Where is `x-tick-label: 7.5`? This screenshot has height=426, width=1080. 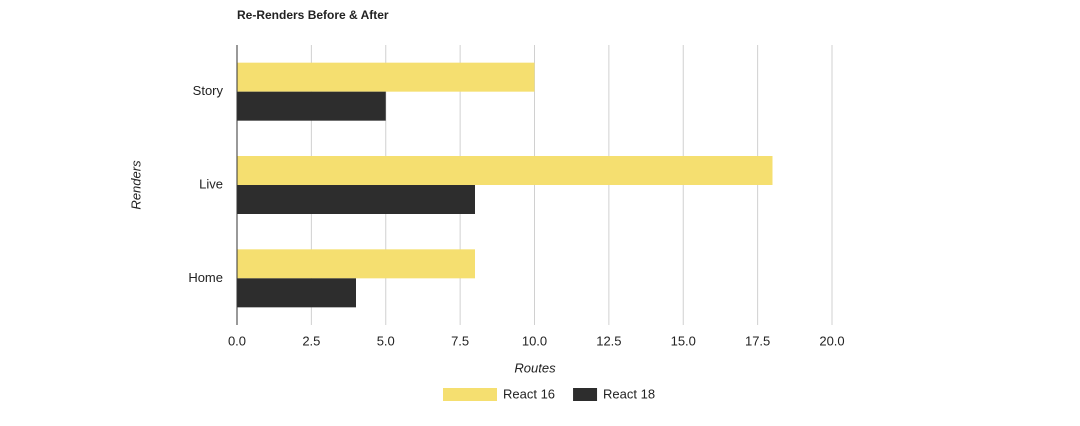
x-tick-label: 7.5 is located at coordinates (460, 340).